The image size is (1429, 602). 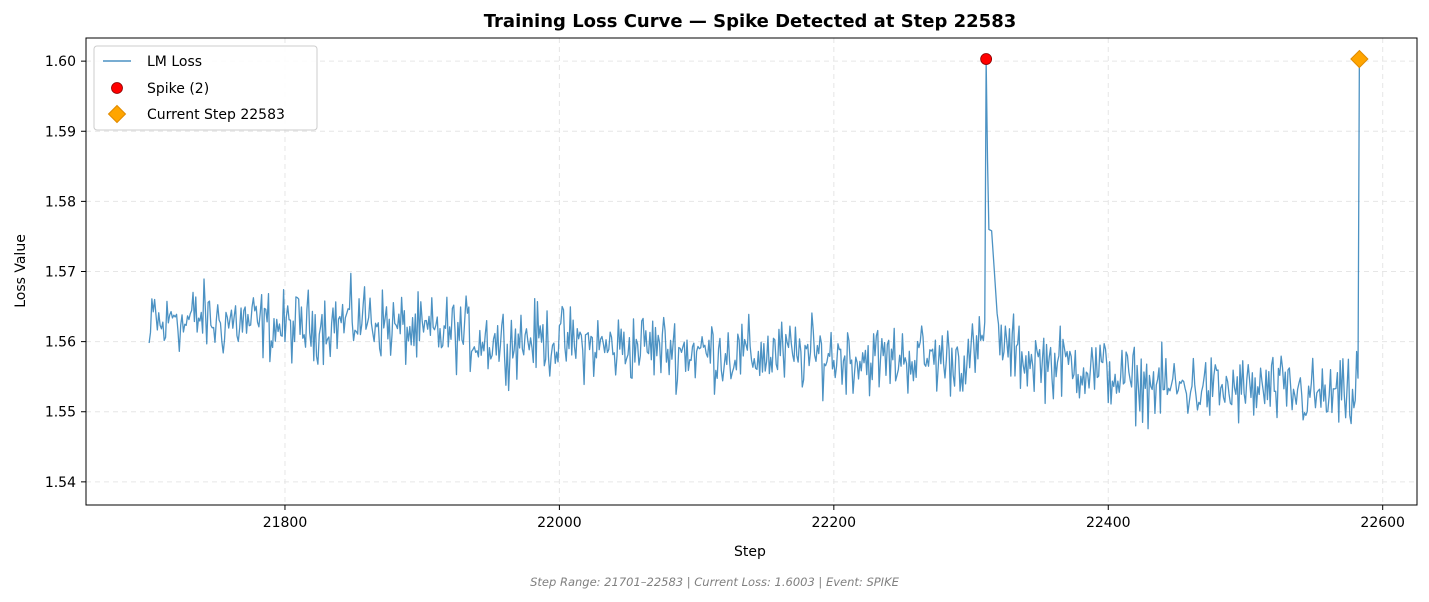 What do you see at coordinates (1359, 59) in the screenshot?
I see `current-step-point` at bounding box center [1359, 59].